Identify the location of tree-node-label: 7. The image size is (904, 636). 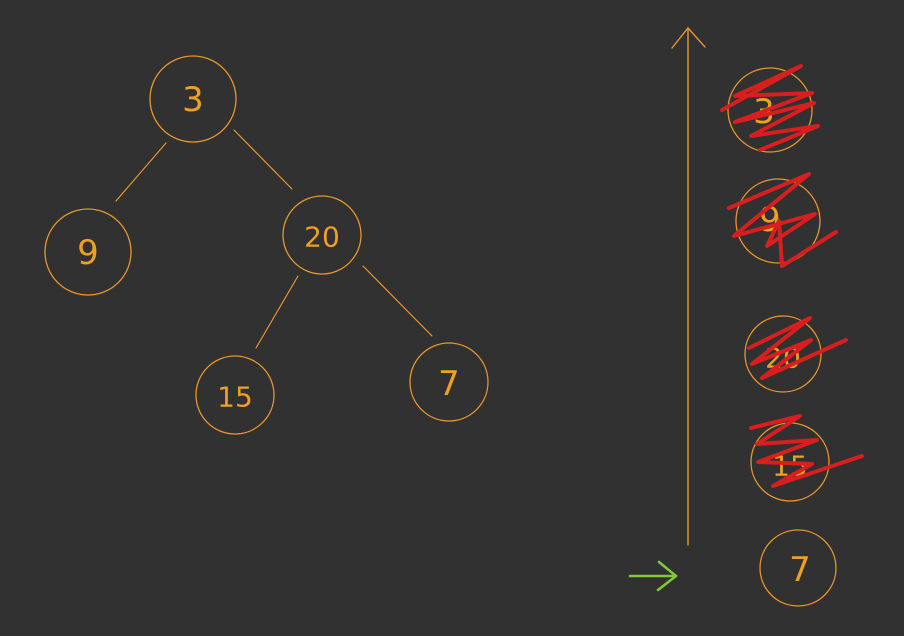
(449, 384).